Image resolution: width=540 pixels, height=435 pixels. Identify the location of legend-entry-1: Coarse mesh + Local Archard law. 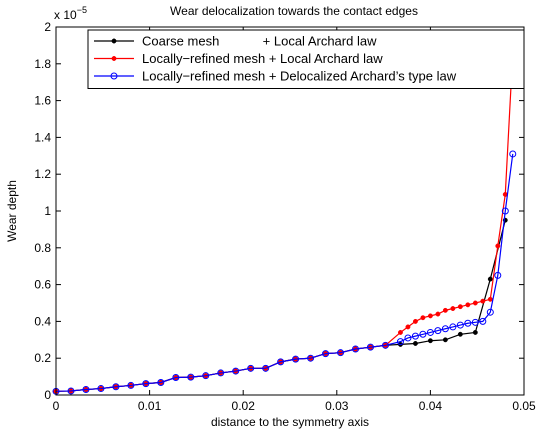
(235, 41).